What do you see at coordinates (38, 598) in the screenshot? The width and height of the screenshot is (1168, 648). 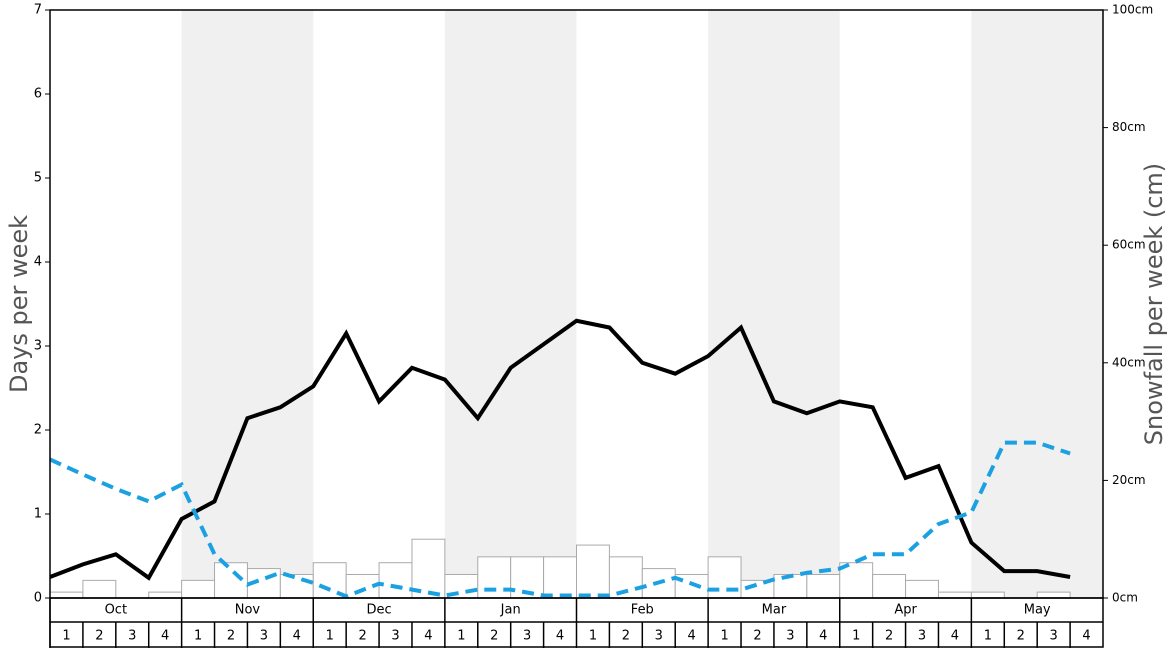 I see `y-tick-label: 0` at bounding box center [38, 598].